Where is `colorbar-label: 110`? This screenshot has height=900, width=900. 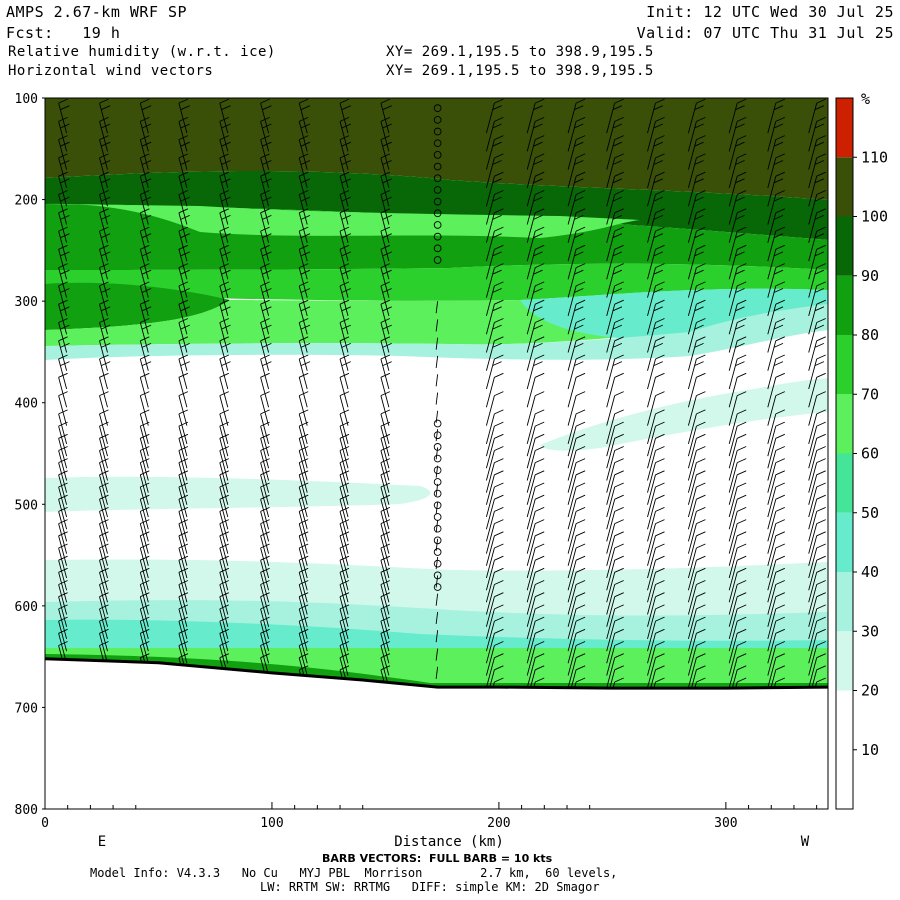 colorbar-label: 110 is located at coordinates (874, 157).